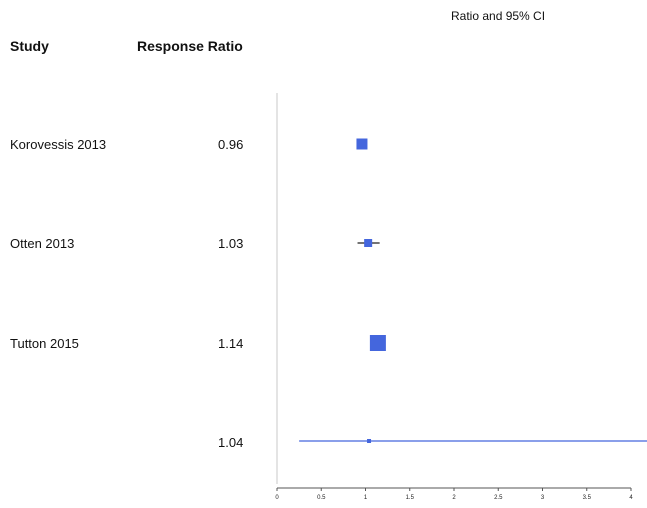 This screenshot has height=508, width=647. I want to click on study-name: Korovessis 2013, so click(58, 144).